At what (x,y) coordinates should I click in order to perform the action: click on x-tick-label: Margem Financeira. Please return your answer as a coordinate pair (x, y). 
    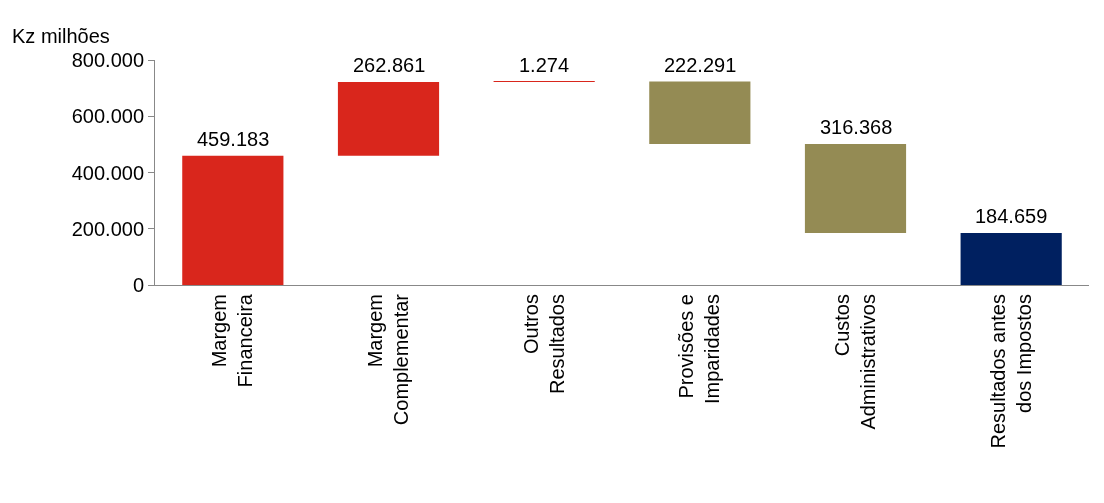
    Looking at the image, I should click on (232, 340).